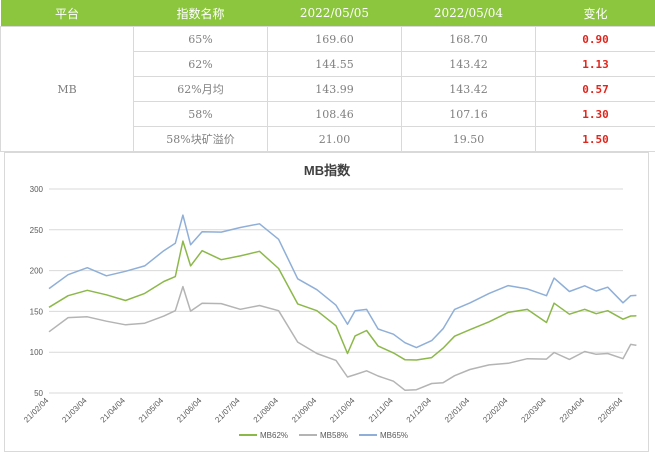 The height and width of the screenshot is (458, 655). What do you see at coordinates (419, 410) in the screenshot?
I see `x-tick-label: 21/12/04` at bounding box center [419, 410].